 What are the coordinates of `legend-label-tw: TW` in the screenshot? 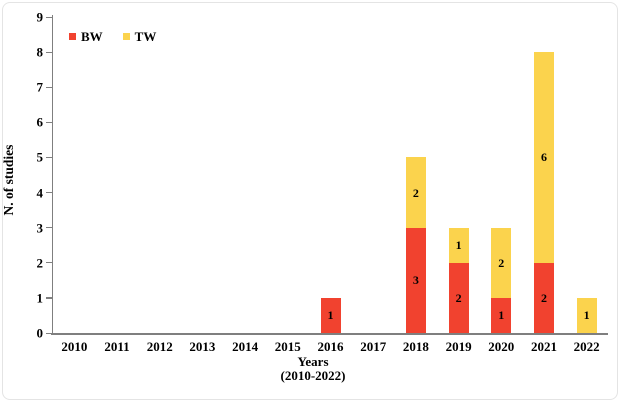 It's located at (145, 36).